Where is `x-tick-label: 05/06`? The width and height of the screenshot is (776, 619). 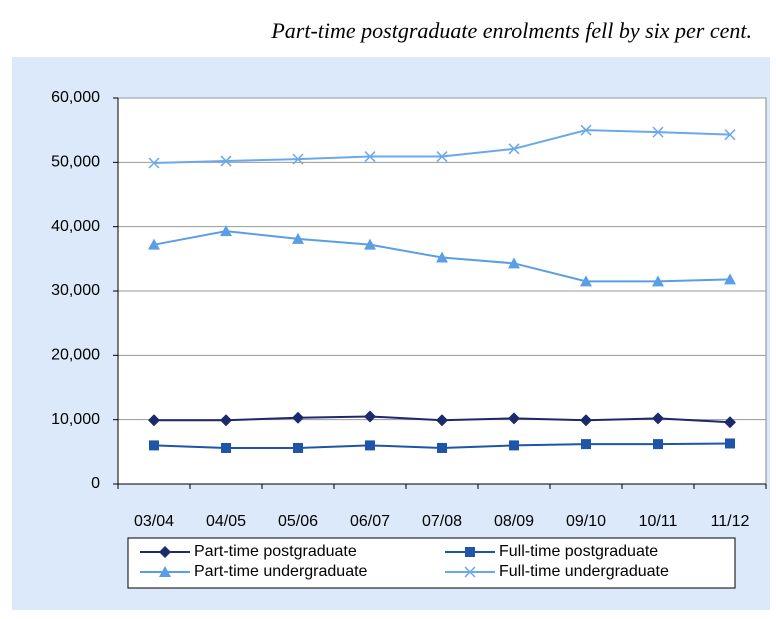 x-tick-label: 05/06 is located at coordinates (298, 521).